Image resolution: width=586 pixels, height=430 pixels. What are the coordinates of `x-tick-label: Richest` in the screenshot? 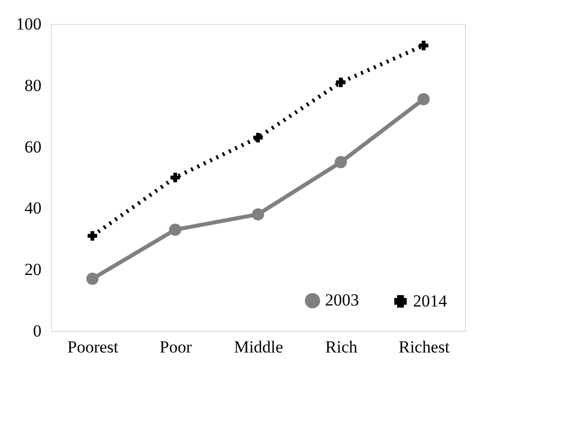 It's located at (424, 347).